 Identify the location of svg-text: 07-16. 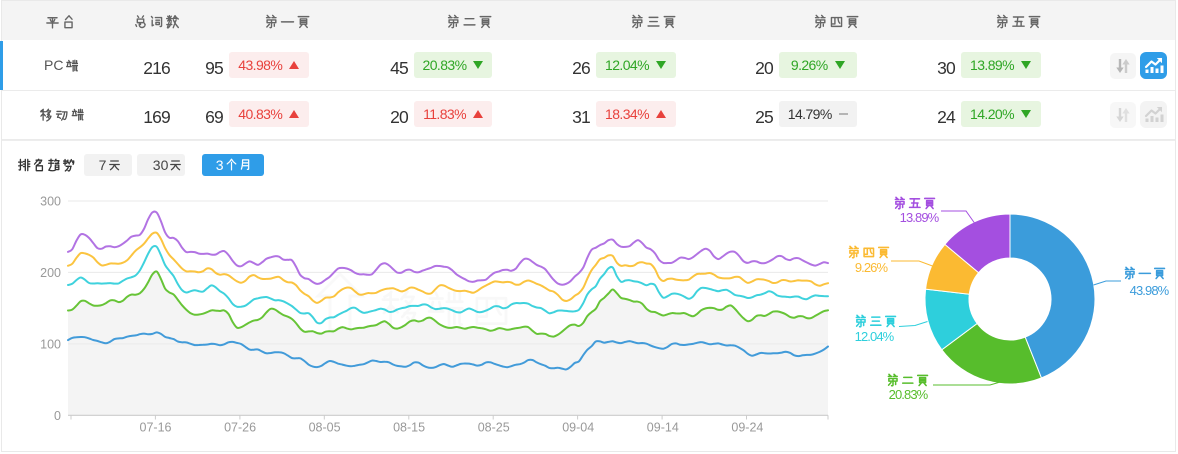
(156, 428).